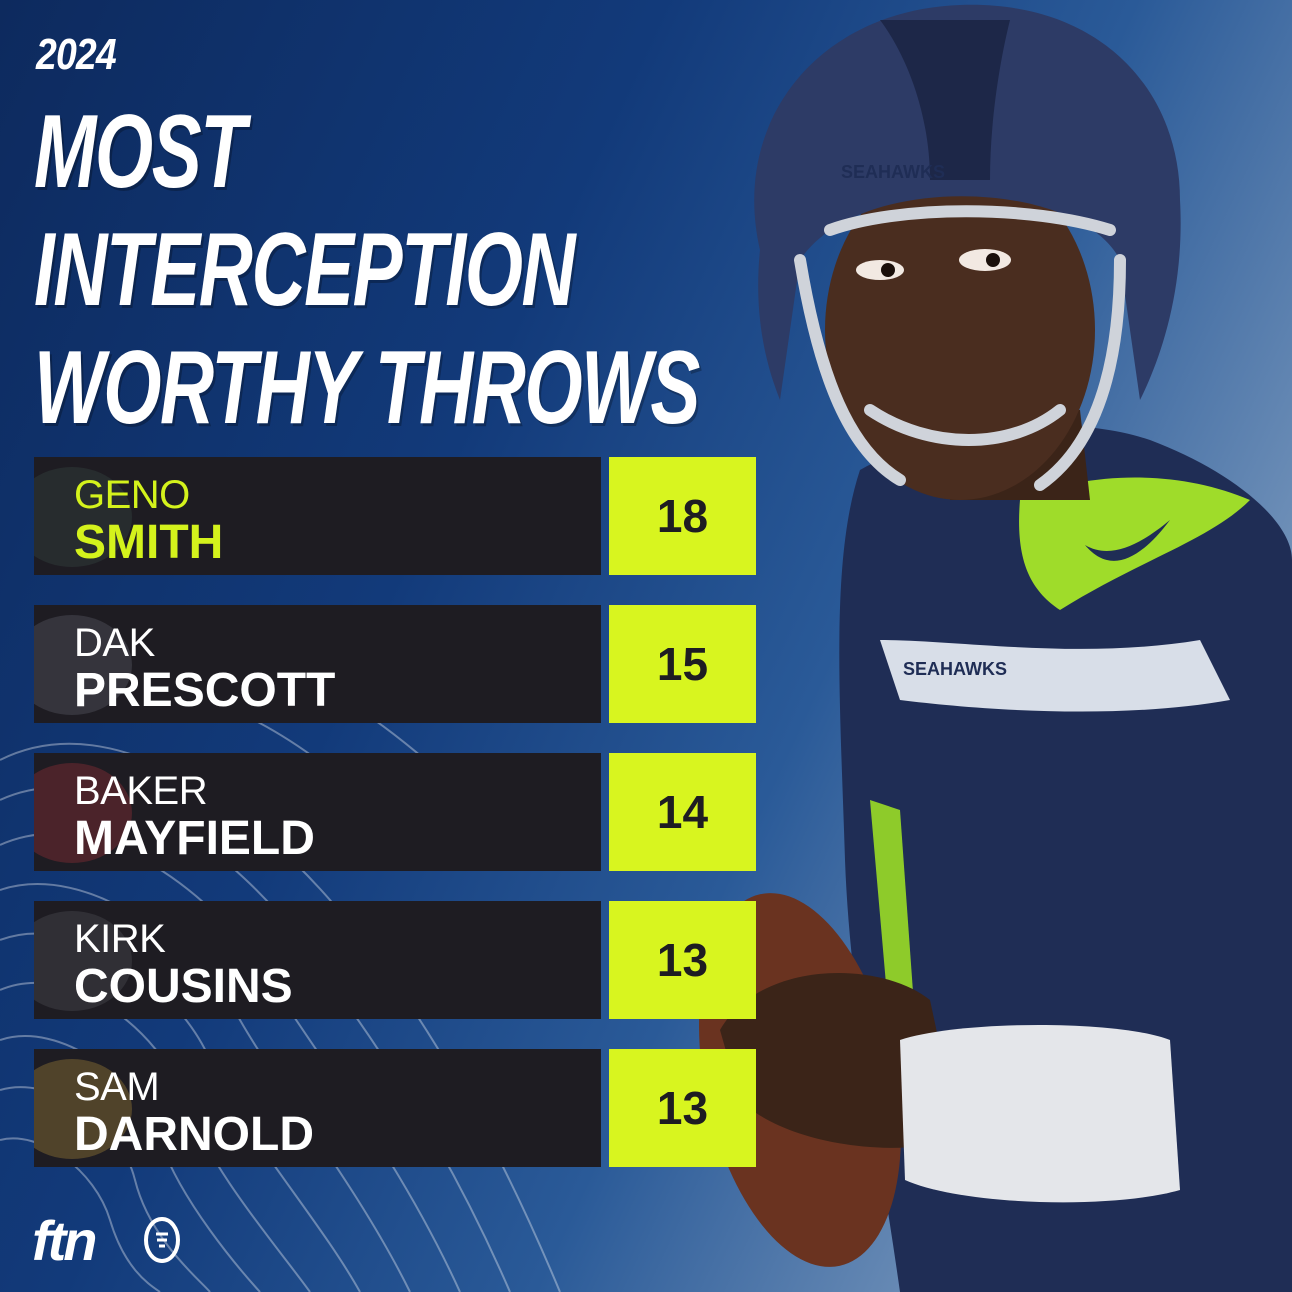  Describe the element at coordinates (893, 172) in the screenshot. I see `helmet-wordmark: SEAHAWKS` at that location.